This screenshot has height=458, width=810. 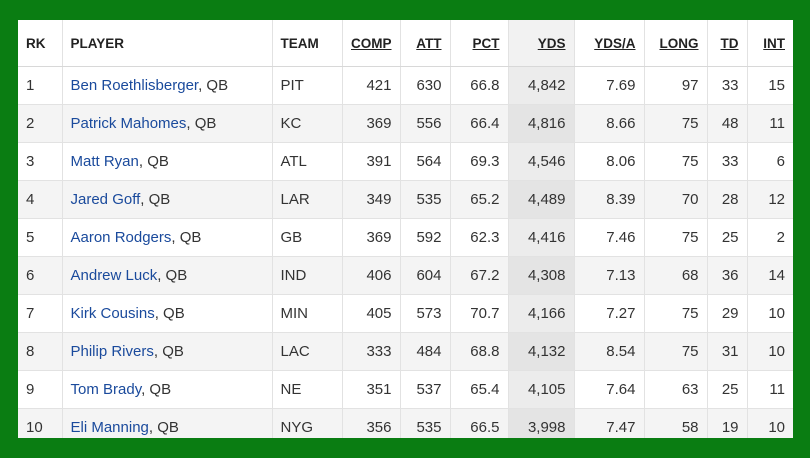 What do you see at coordinates (541, 313) in the screenshot?
I see `cell-yds: 4,166` at bounding box center [541, 313].